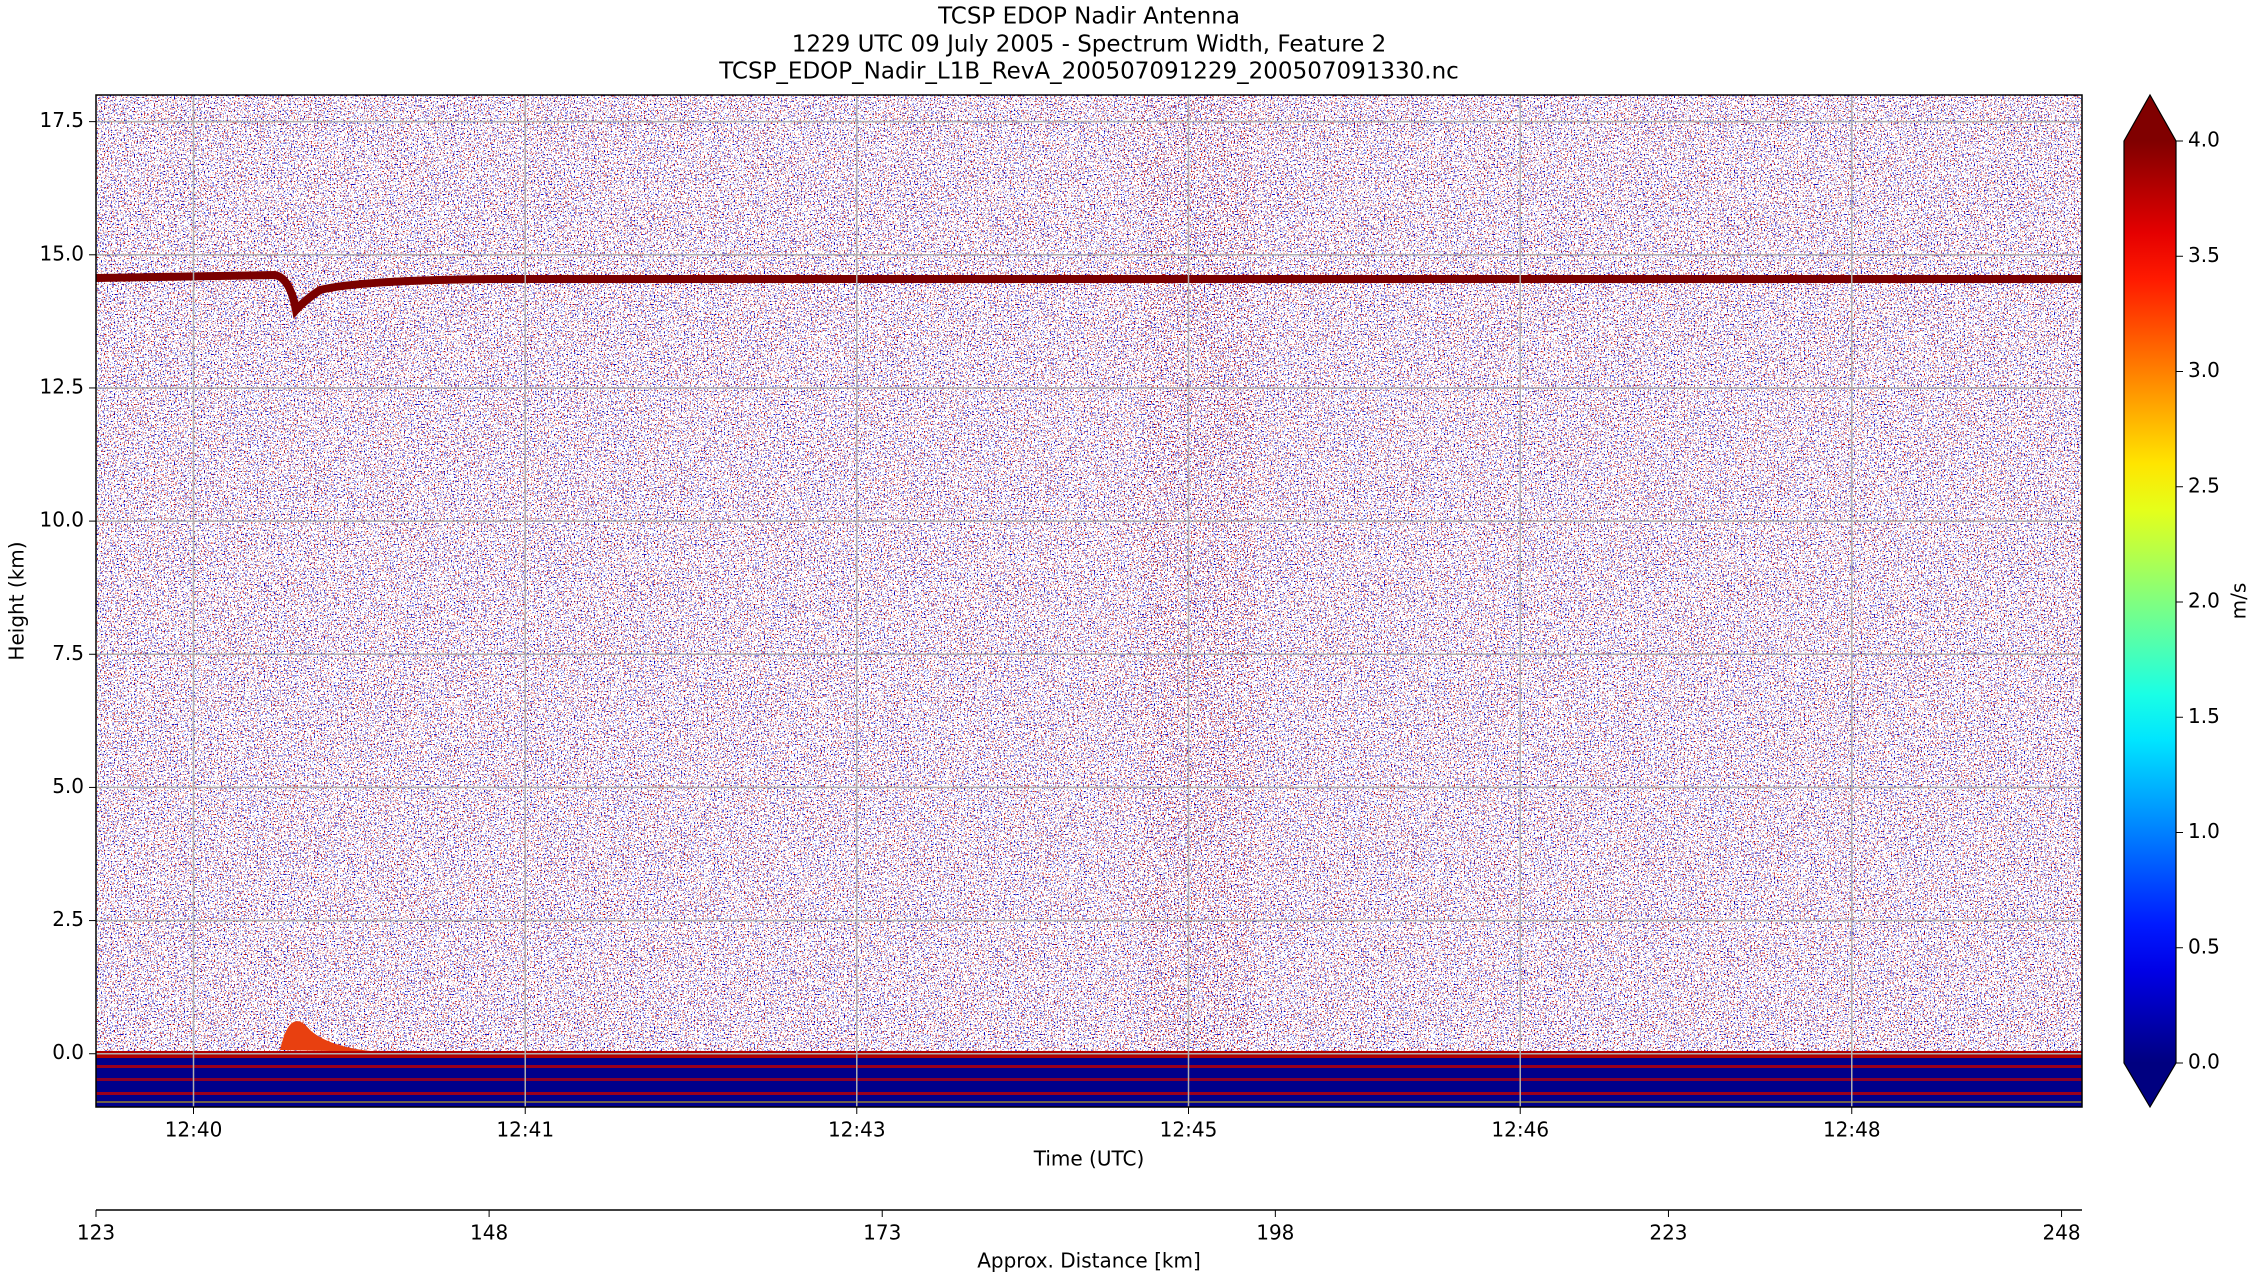  Describe the element at coordinates (2204, 1062) in the screenshot. I see `colorbar-tick-label: 0.0` at that location.